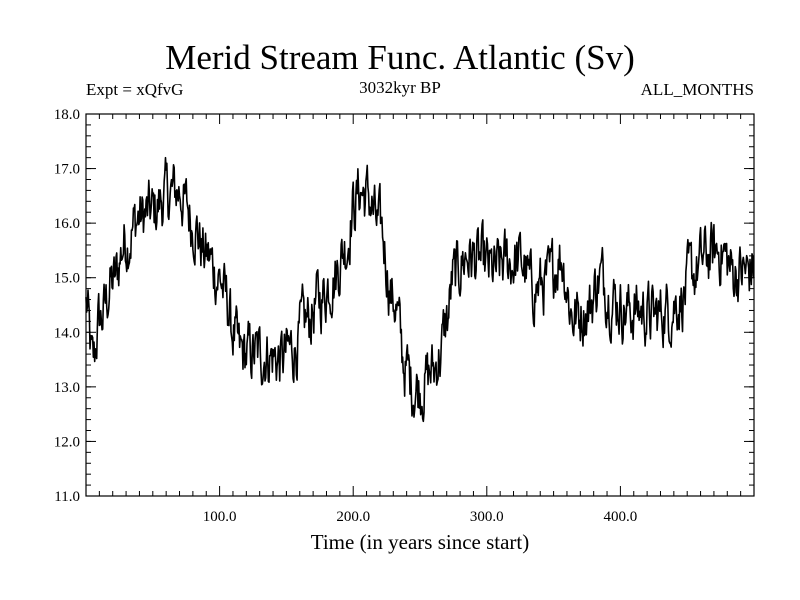 Image resolution: width=800 pixels, height=600 pixels. What do you see at coordinates (697, 89) in the screenshot?
I see `months-label: ALL_MONTHS` at bounding box center [697, 89].